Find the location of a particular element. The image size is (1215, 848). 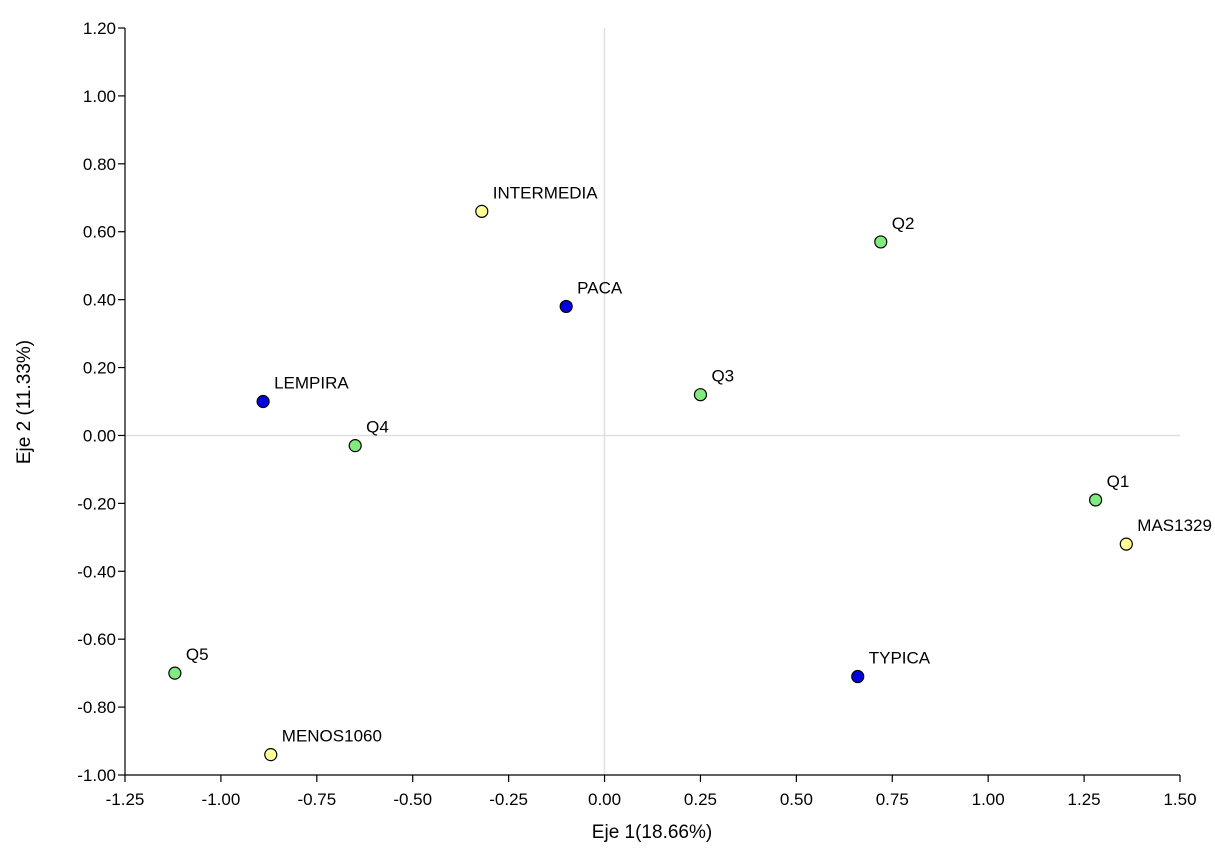

x-tick-label: 0.00 is located at coordinates (604, 799).